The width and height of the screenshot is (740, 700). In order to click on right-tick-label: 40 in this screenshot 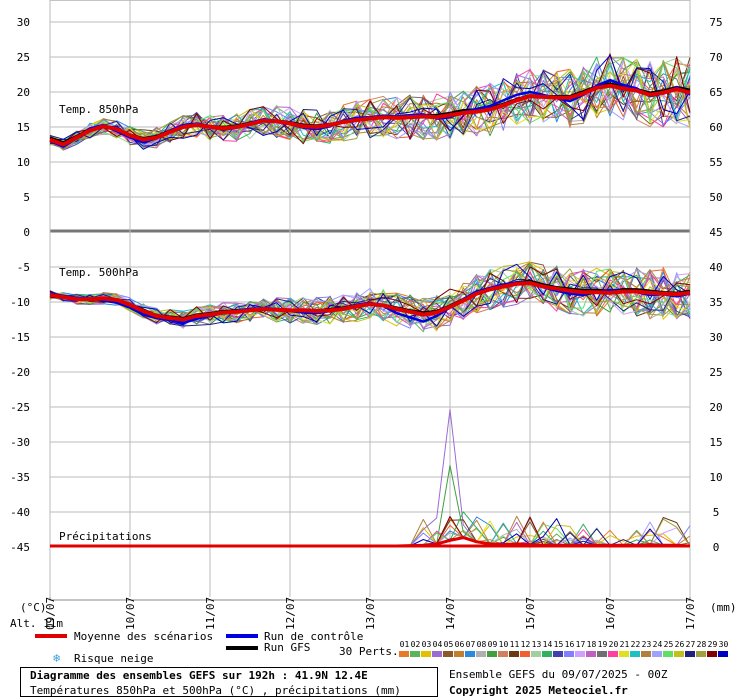, I will do `click(715, 267)`.